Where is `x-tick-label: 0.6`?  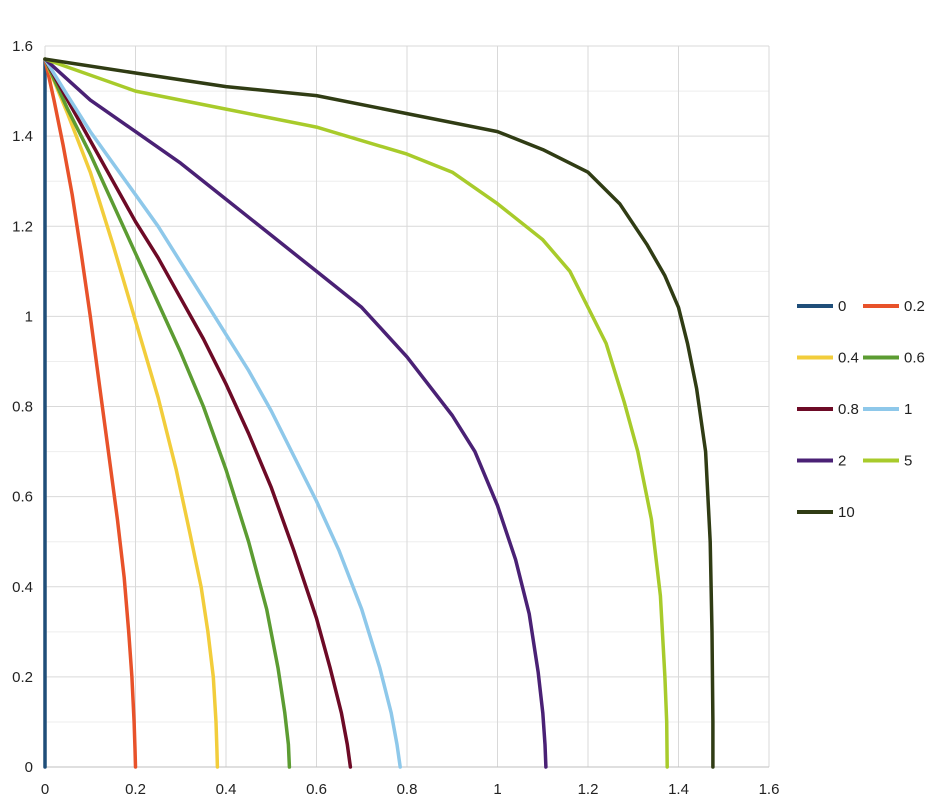 x-tick-label: 0.6 is located at coordinates (316, 789).